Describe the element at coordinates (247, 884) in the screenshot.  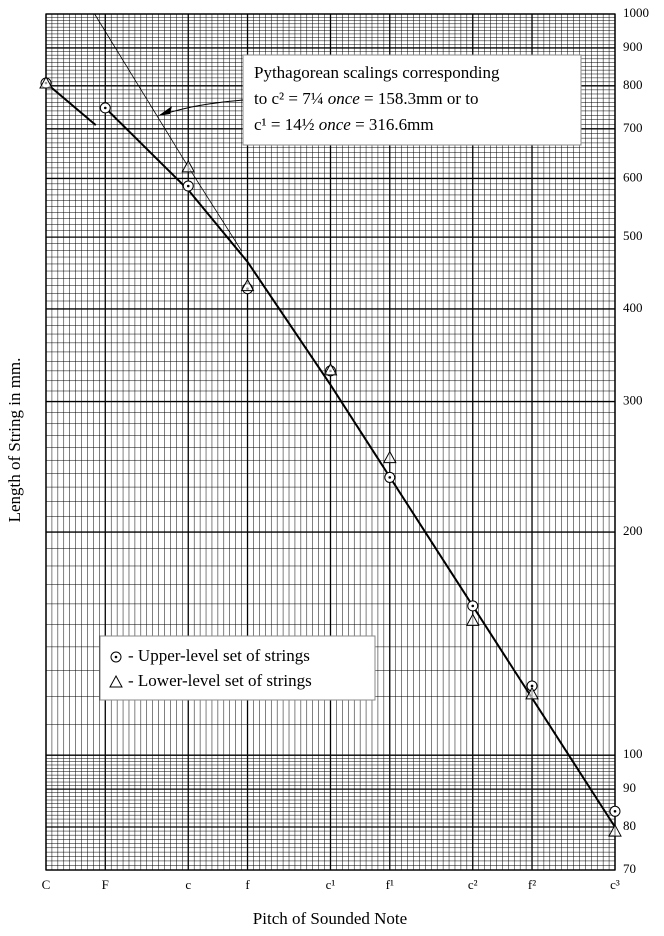
I see `x-tick-label: f` at that location.